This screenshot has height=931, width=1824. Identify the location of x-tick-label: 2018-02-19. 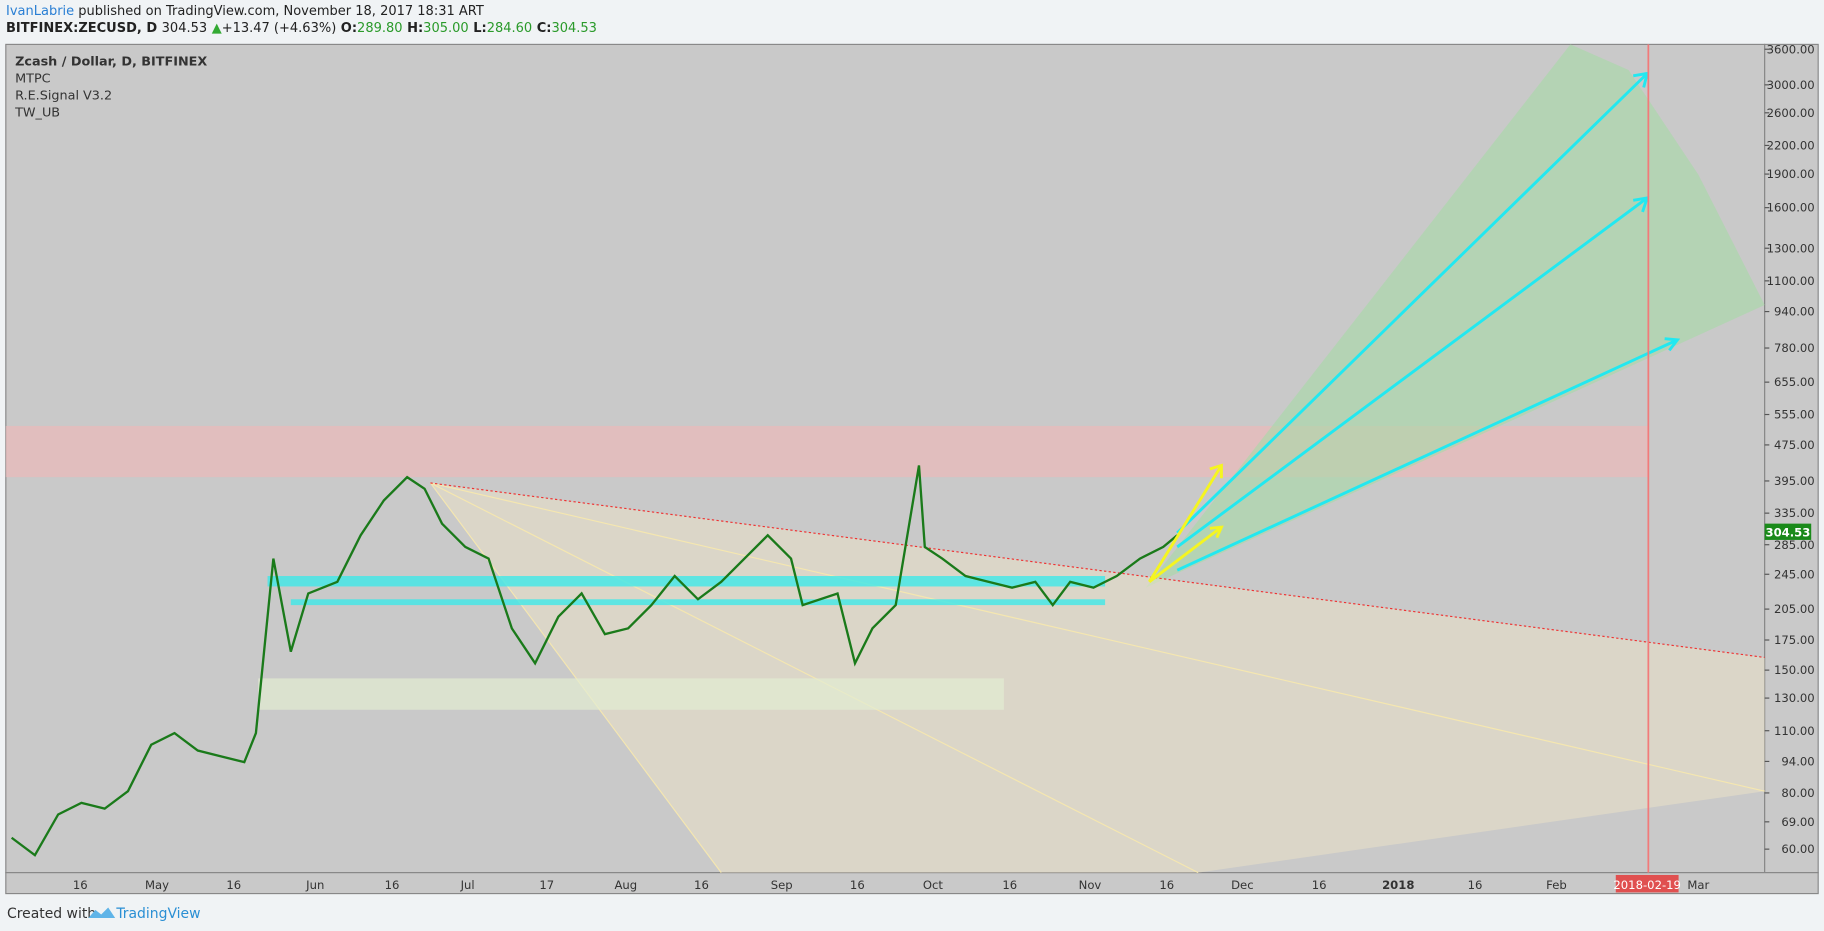
(1647, 885).